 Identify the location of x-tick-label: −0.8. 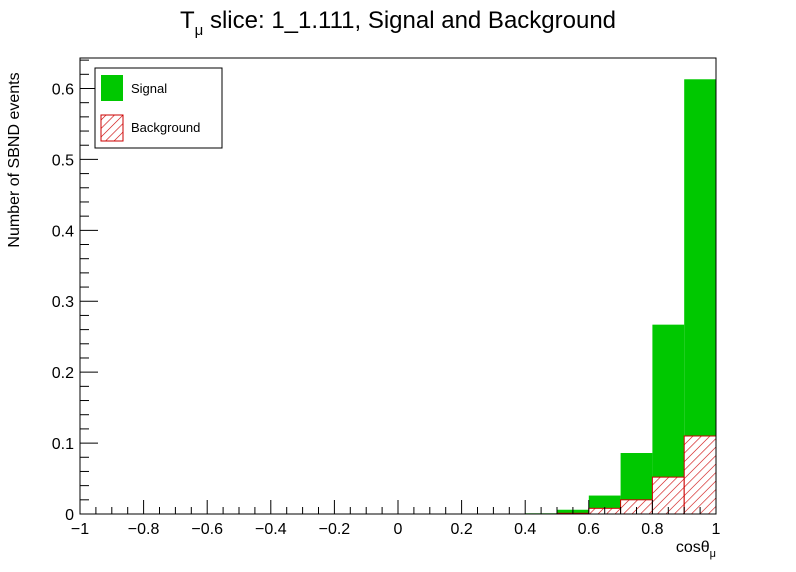
(144, 529).